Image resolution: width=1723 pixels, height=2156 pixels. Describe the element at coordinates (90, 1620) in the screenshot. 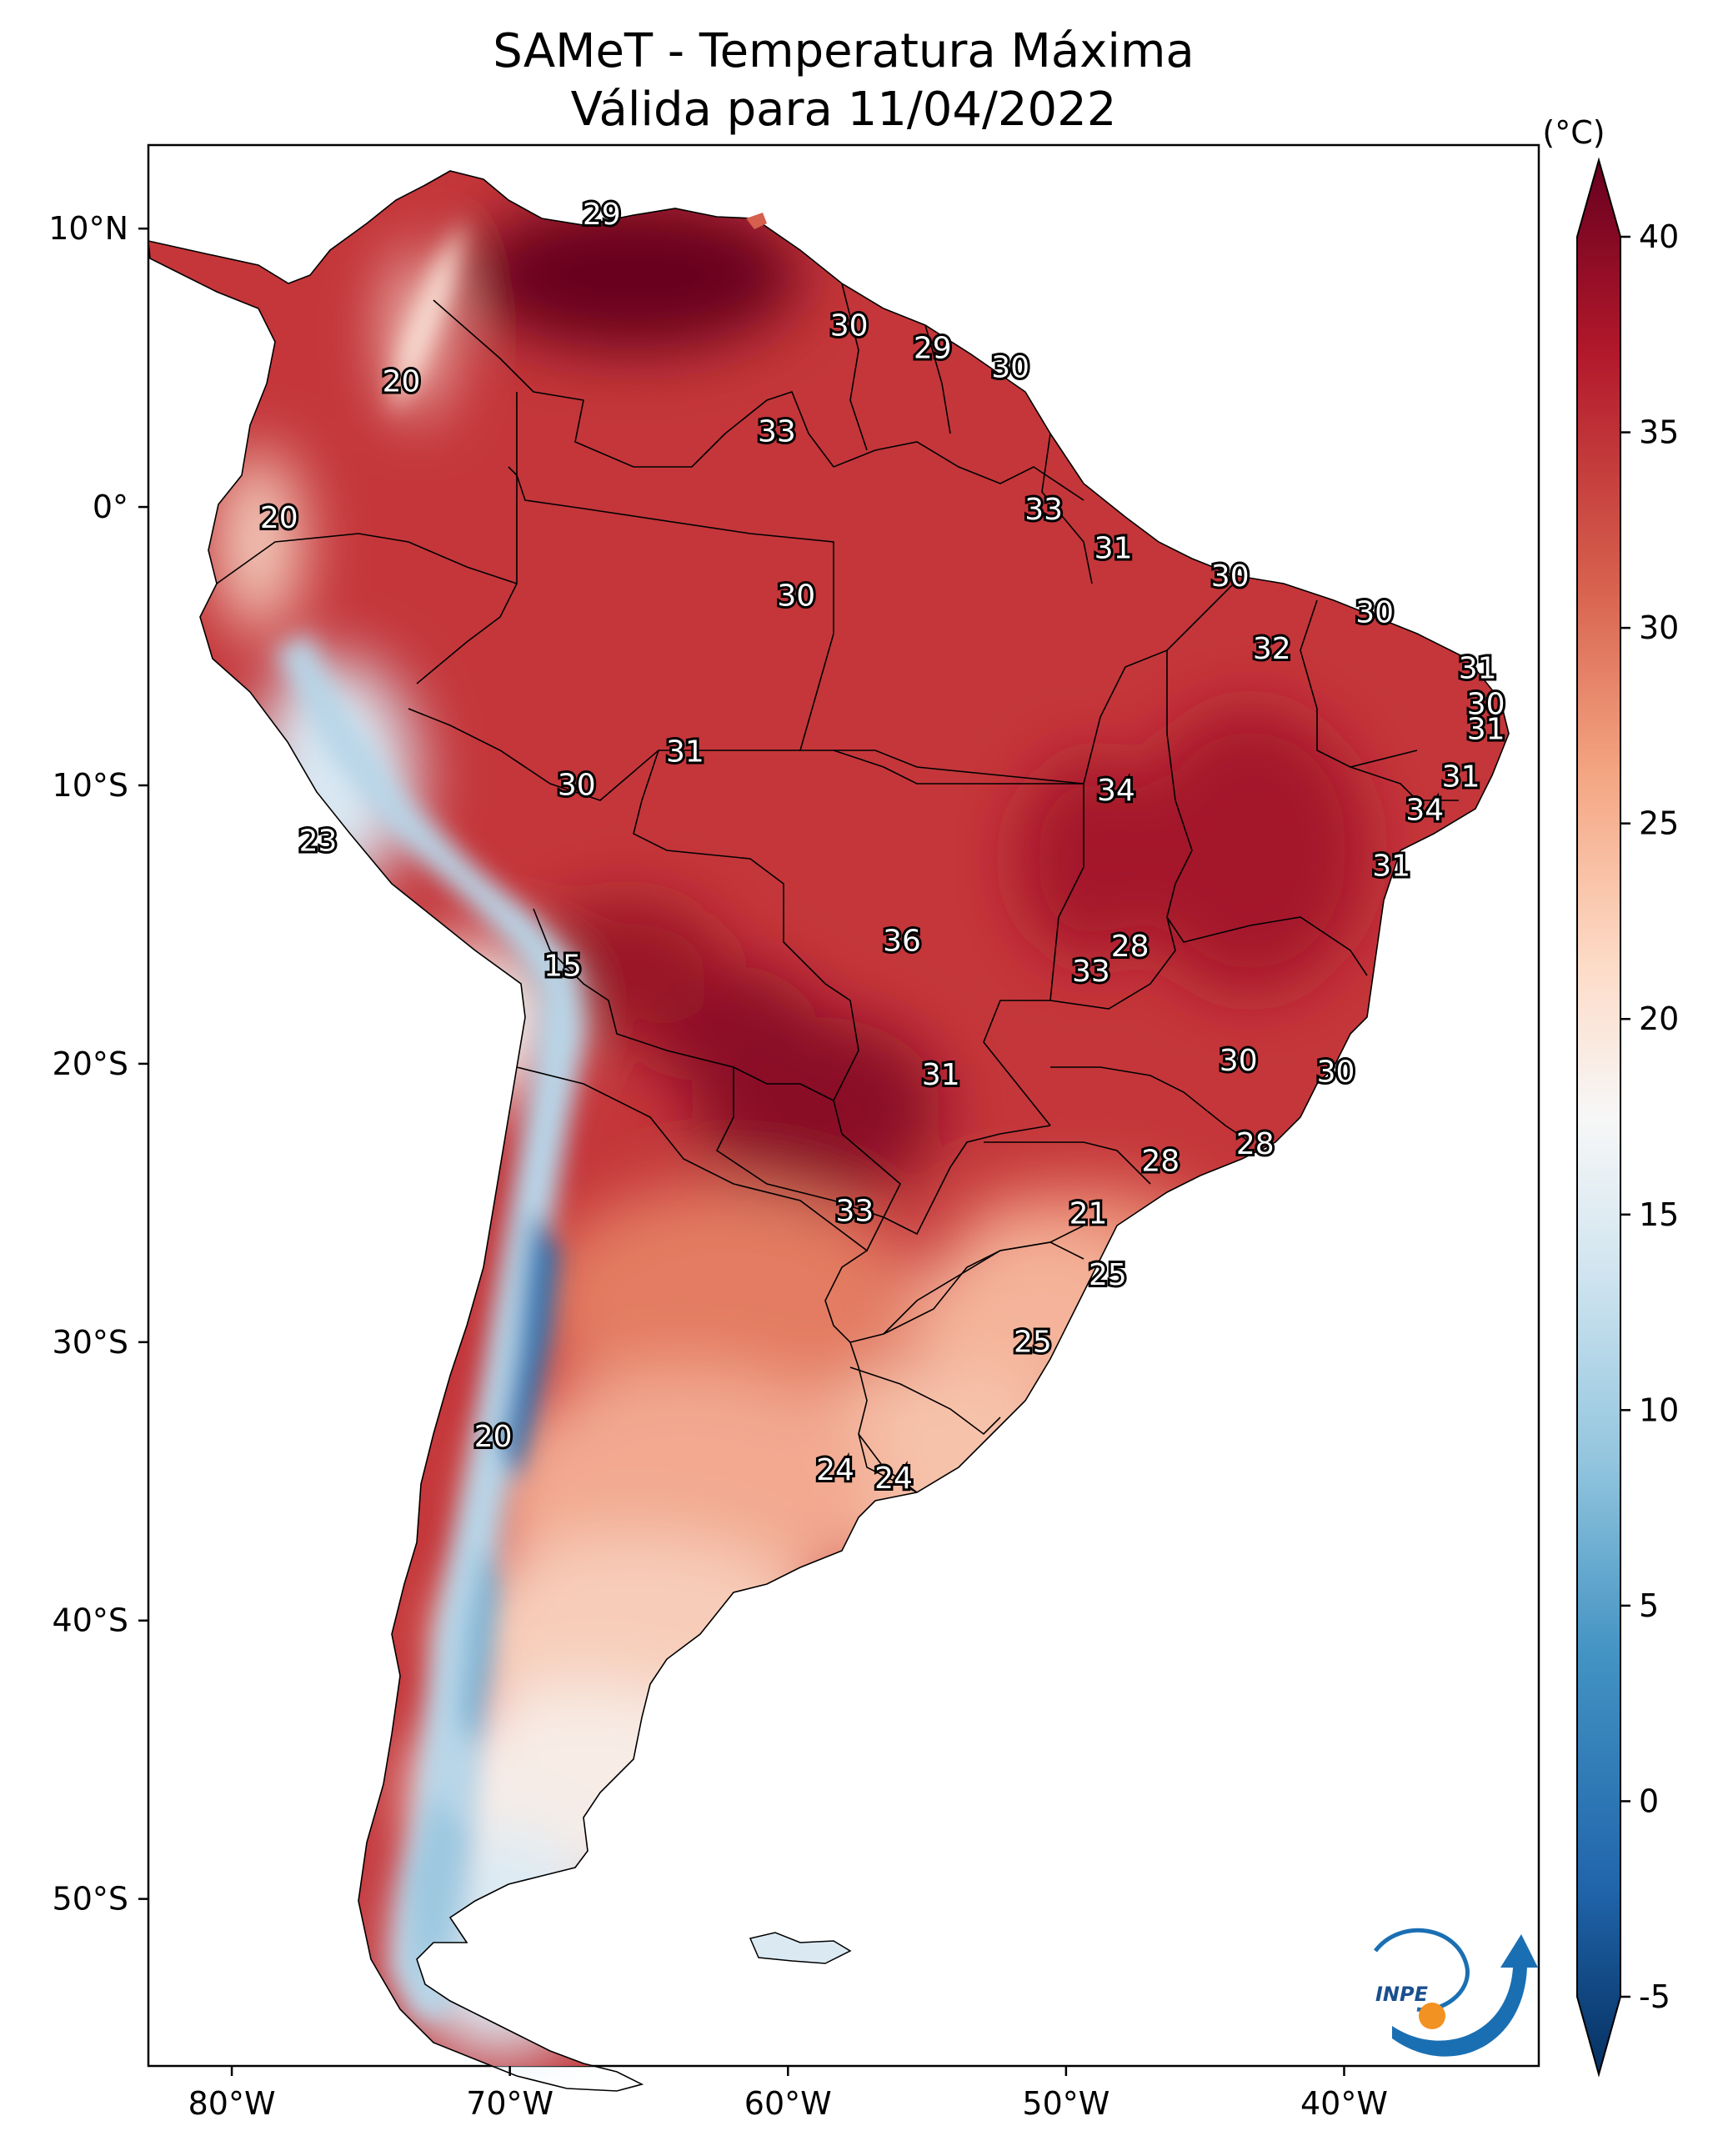

I see `lat-tick-label: 40°S` at that location.